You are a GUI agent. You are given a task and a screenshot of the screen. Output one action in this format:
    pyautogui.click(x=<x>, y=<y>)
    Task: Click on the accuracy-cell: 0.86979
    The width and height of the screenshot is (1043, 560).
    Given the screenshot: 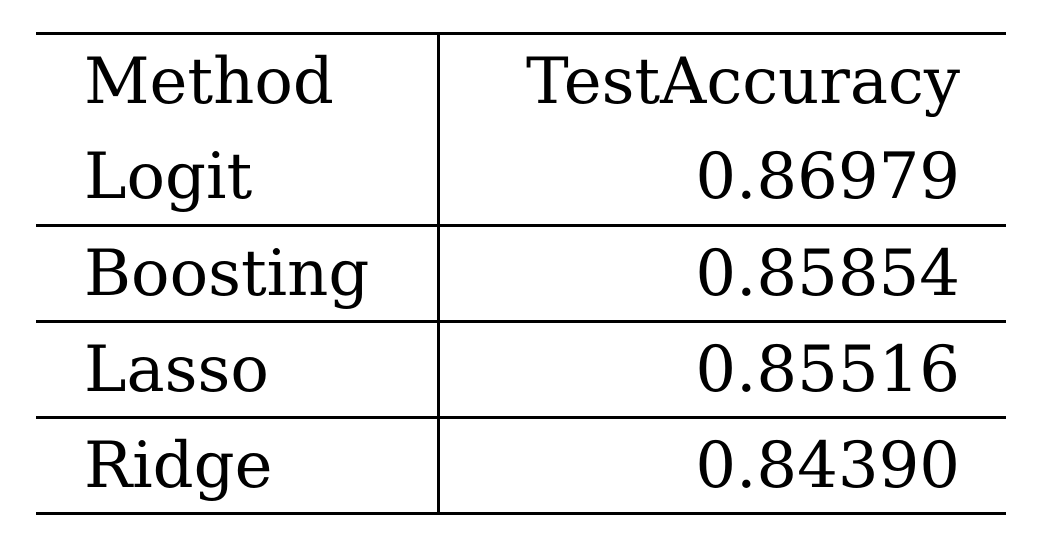 What is the action you would take?
    pyautogui.click(x=827, y=176)
    